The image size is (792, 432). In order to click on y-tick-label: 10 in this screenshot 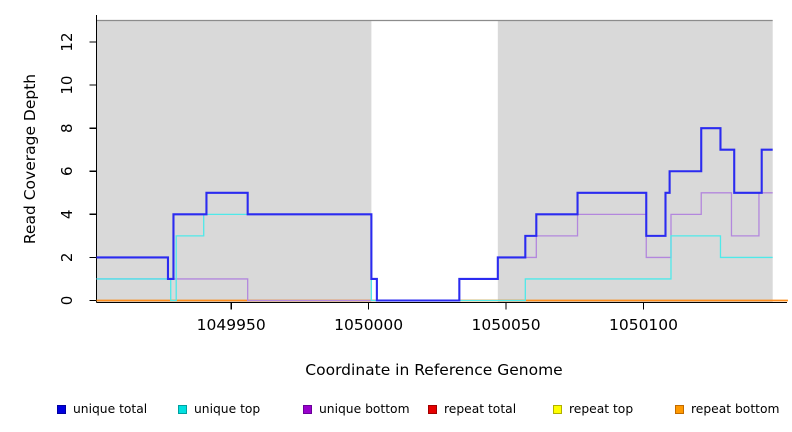, I will do `click(67, 85)`.